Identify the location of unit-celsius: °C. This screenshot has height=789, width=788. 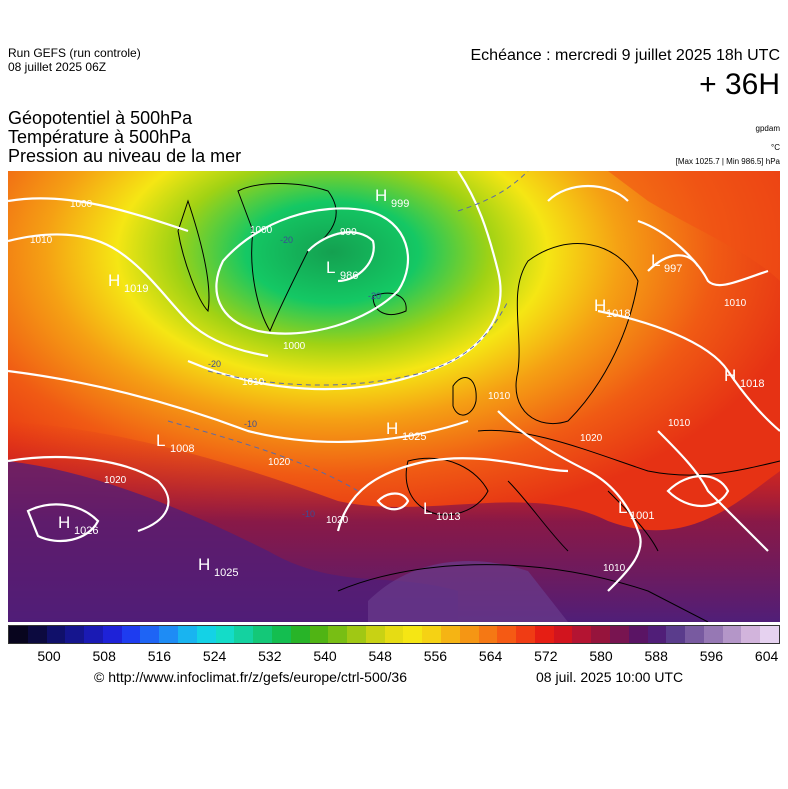
(775, 147).